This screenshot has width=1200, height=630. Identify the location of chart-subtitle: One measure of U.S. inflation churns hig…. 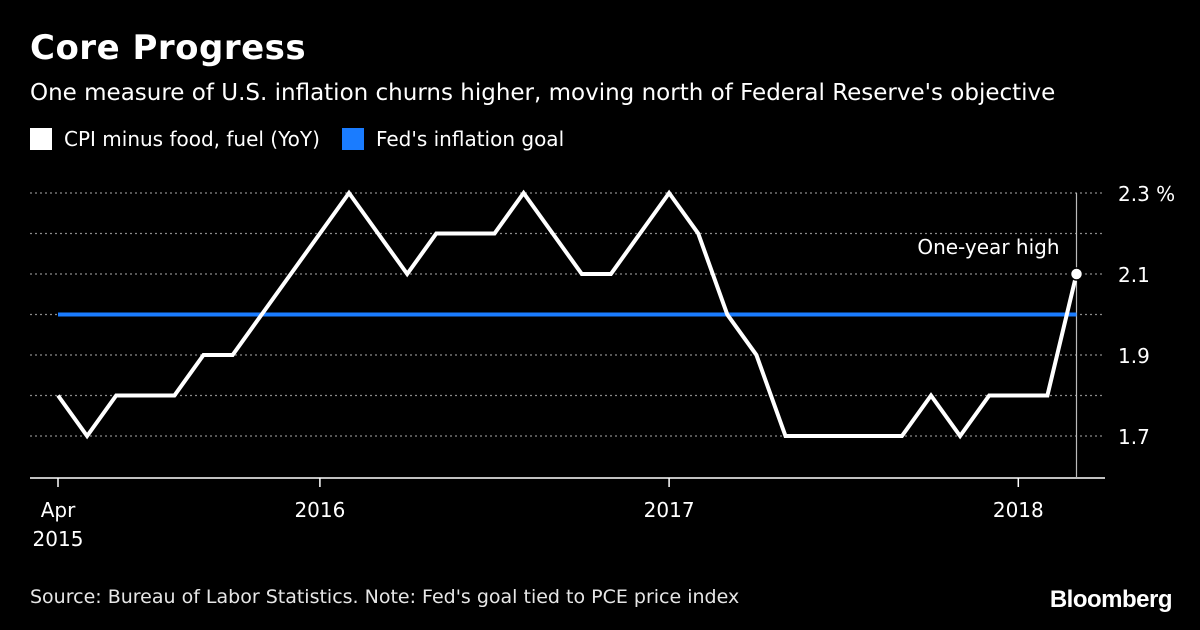
(543, 93).